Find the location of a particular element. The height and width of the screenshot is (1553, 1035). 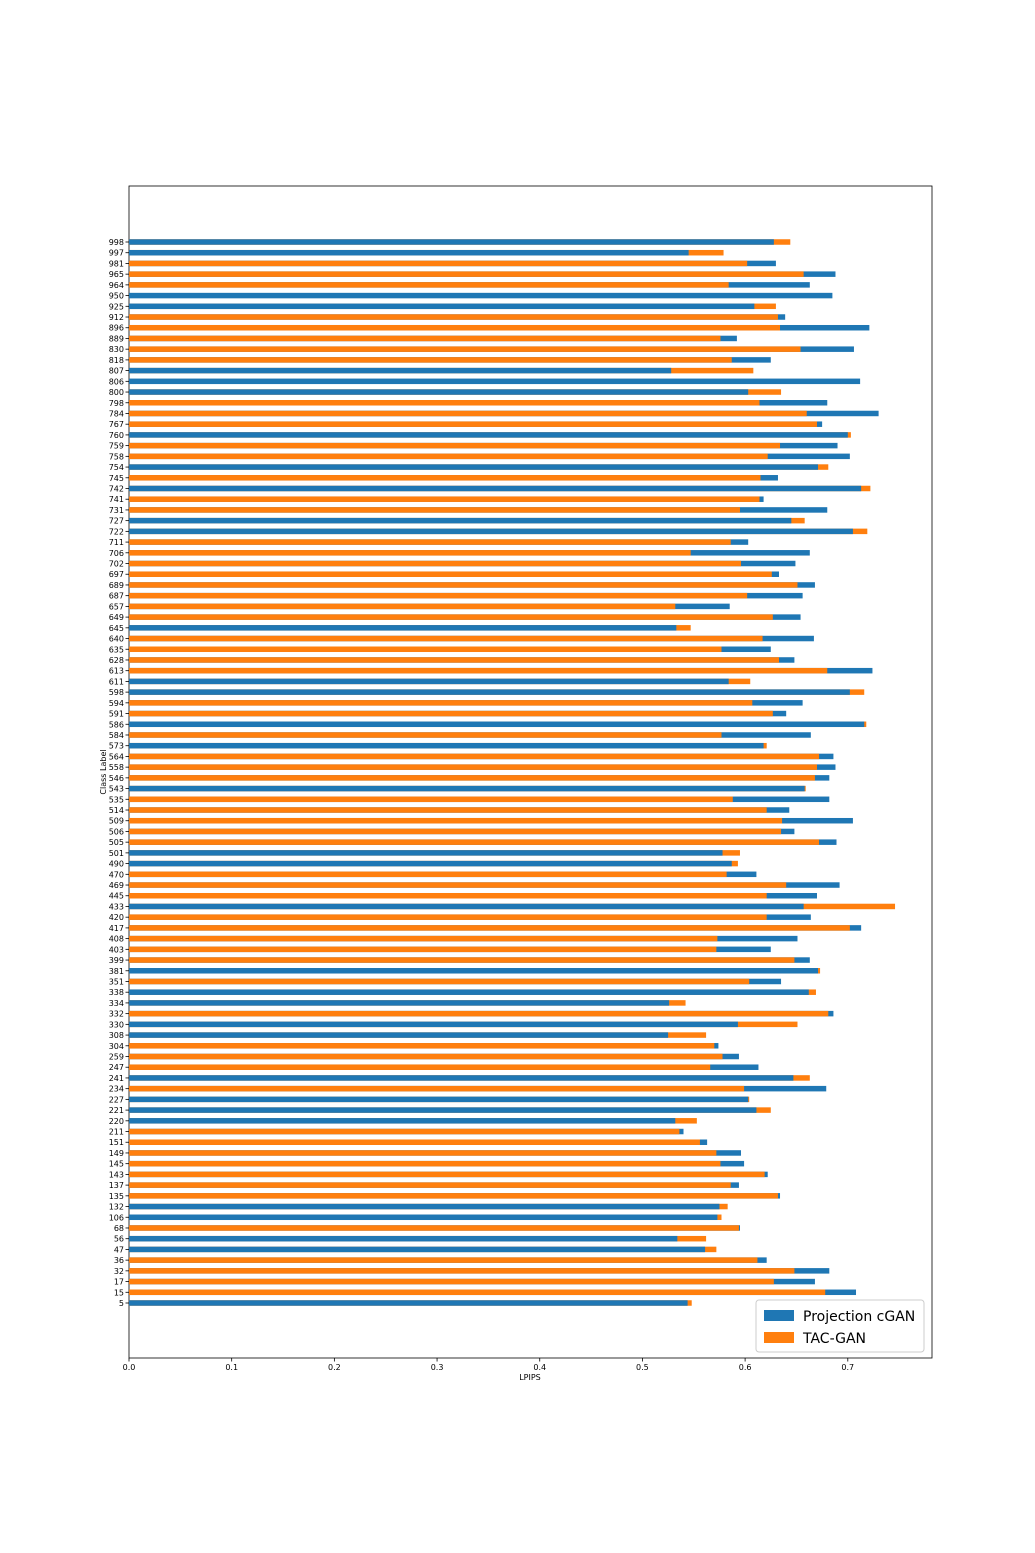

y-tick-label: 635 is located at coordinates (116, 649).